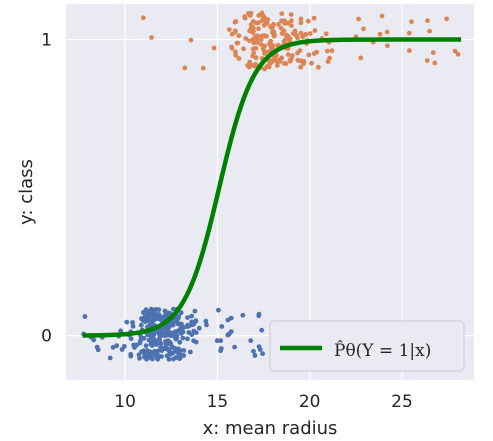 The image size is (493, 441). I want to click on x-tick-label: 10, so click(125, 402).